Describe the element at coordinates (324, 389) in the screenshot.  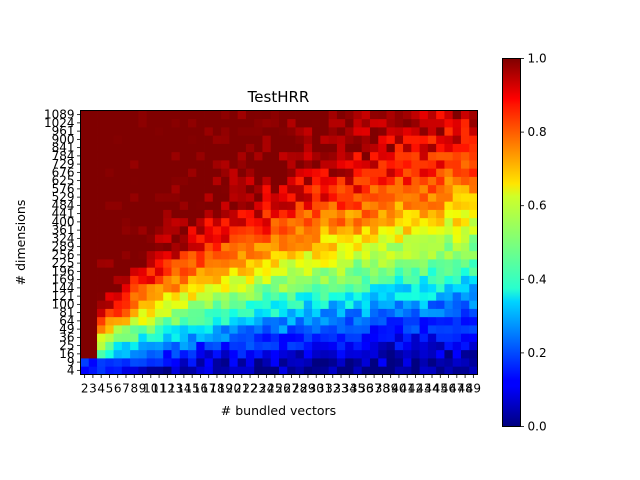
I see `x-tick-label: 31` at that location.